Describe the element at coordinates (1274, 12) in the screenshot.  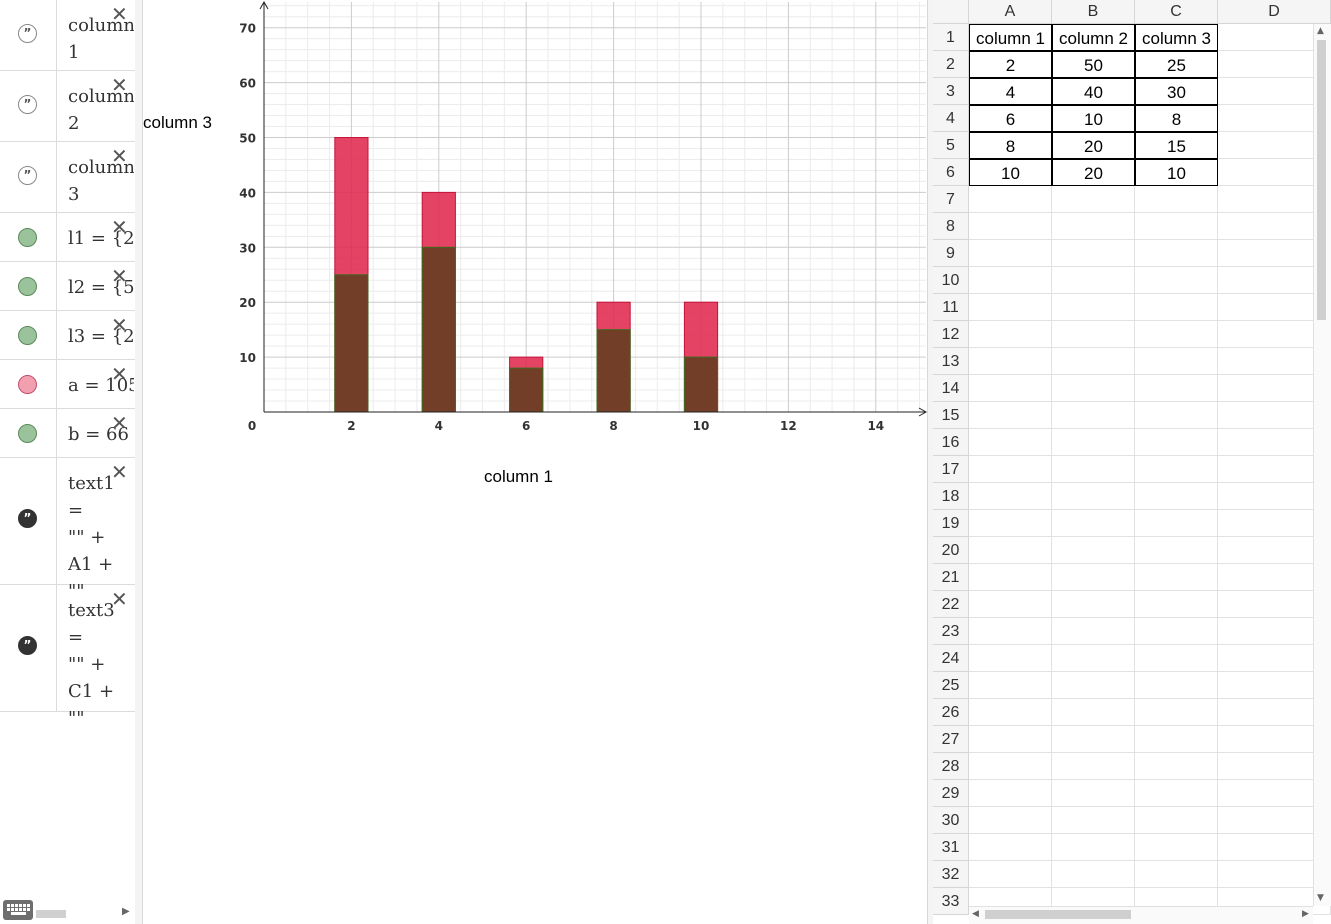
I see `column-header-D: D` at that location.